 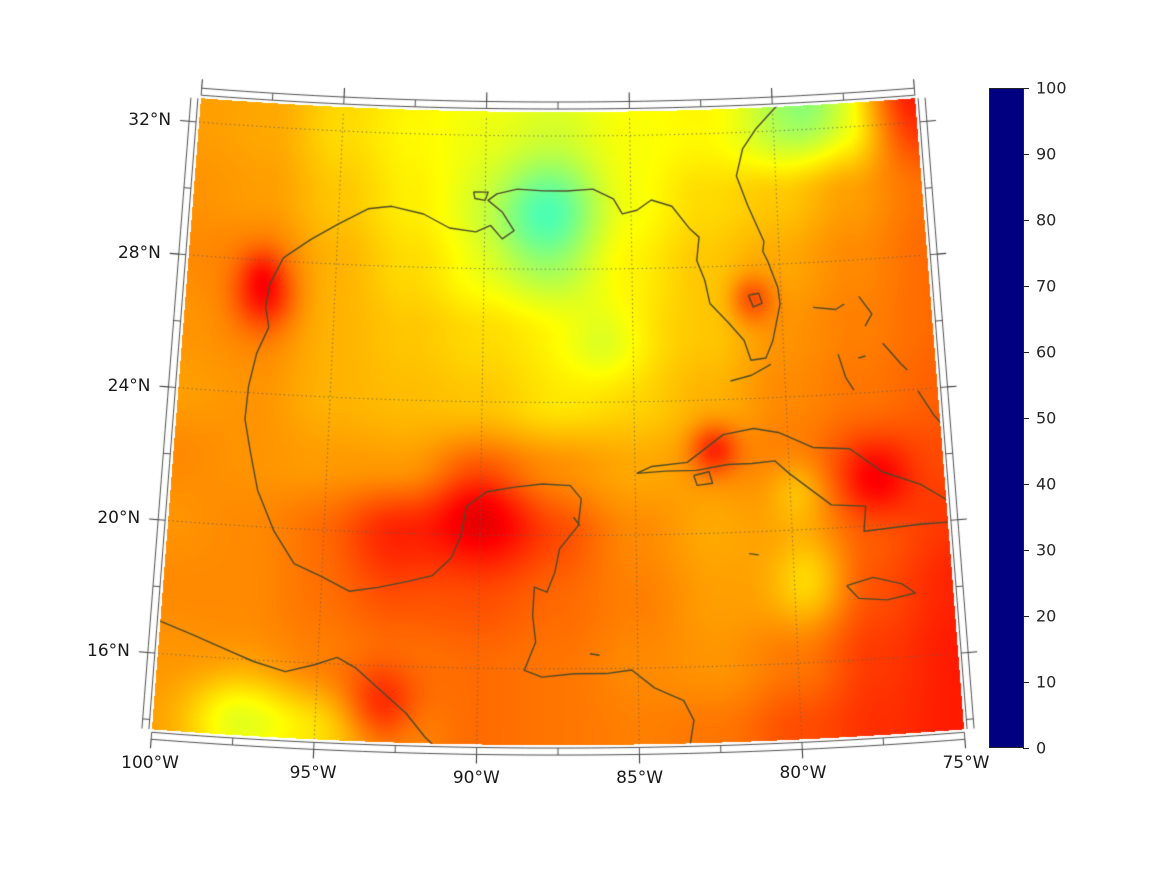 I want to click on longitude-tick-label: 95°W, so click(x=313, y=773).